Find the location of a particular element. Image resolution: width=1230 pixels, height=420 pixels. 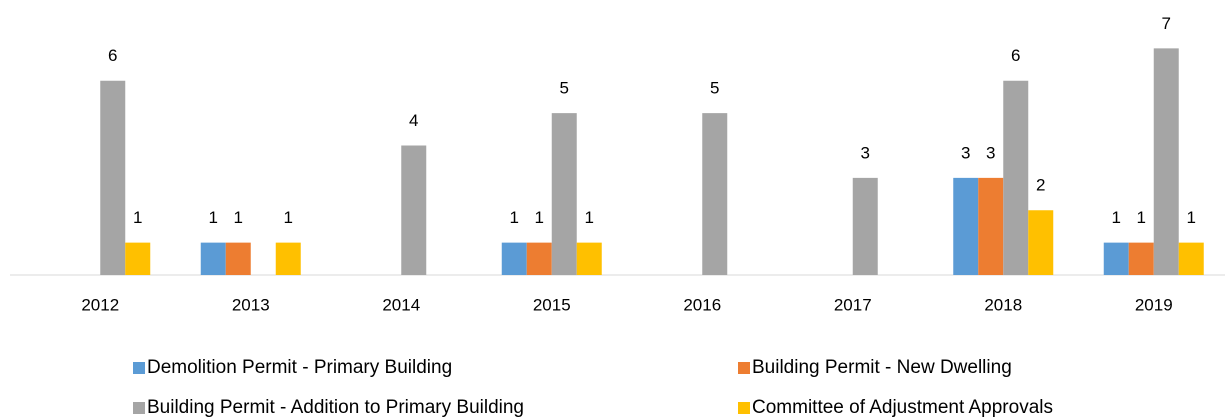

data-label: 4 is located at coordinates (413, 120).